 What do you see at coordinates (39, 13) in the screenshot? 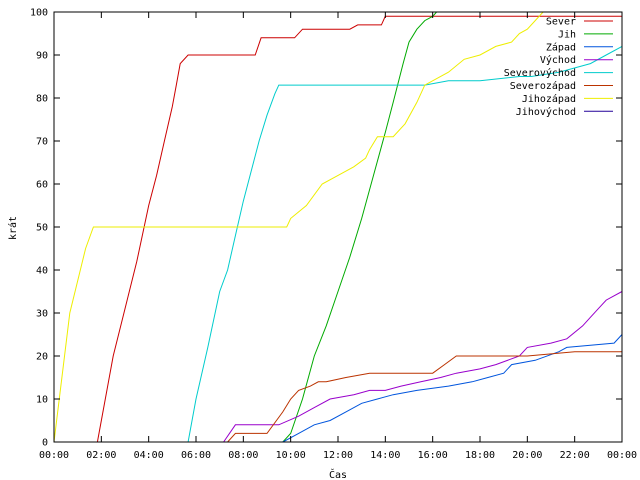
I see `y-tick-label: 100` at bounding box center [39, 13].